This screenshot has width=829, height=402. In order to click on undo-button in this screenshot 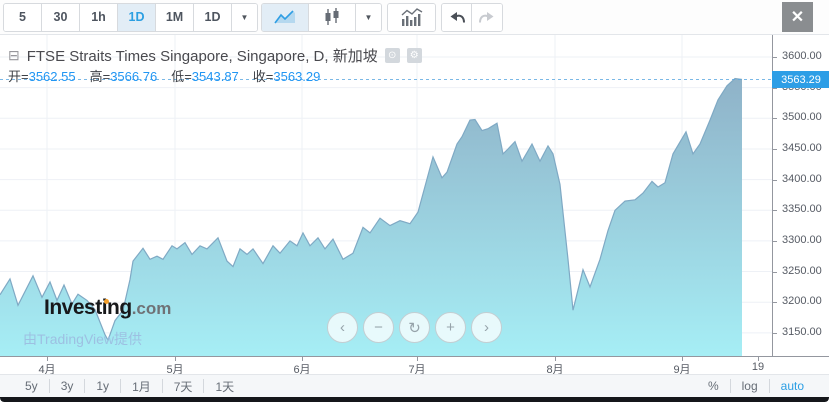, I will do `click(457, 17)`.